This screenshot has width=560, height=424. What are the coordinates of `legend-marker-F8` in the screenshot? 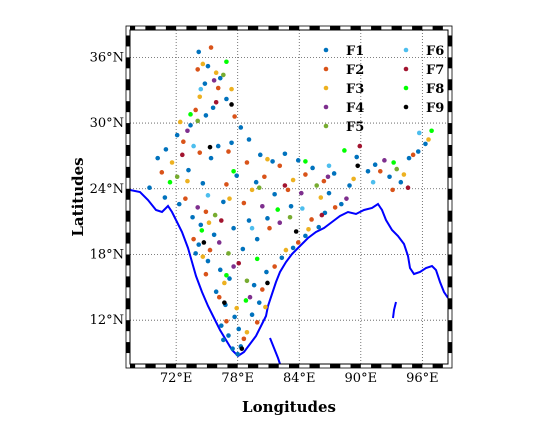 It's located at (406, 88).